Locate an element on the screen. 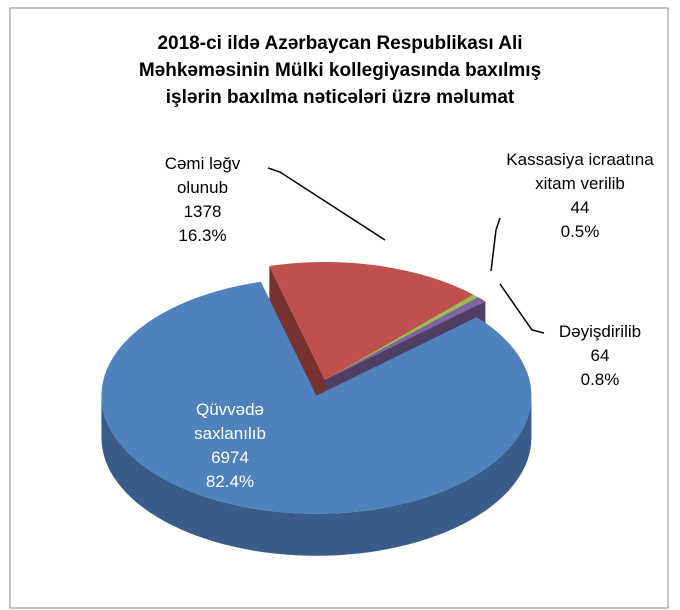  slice-wall is located at coordinates (297, 344).